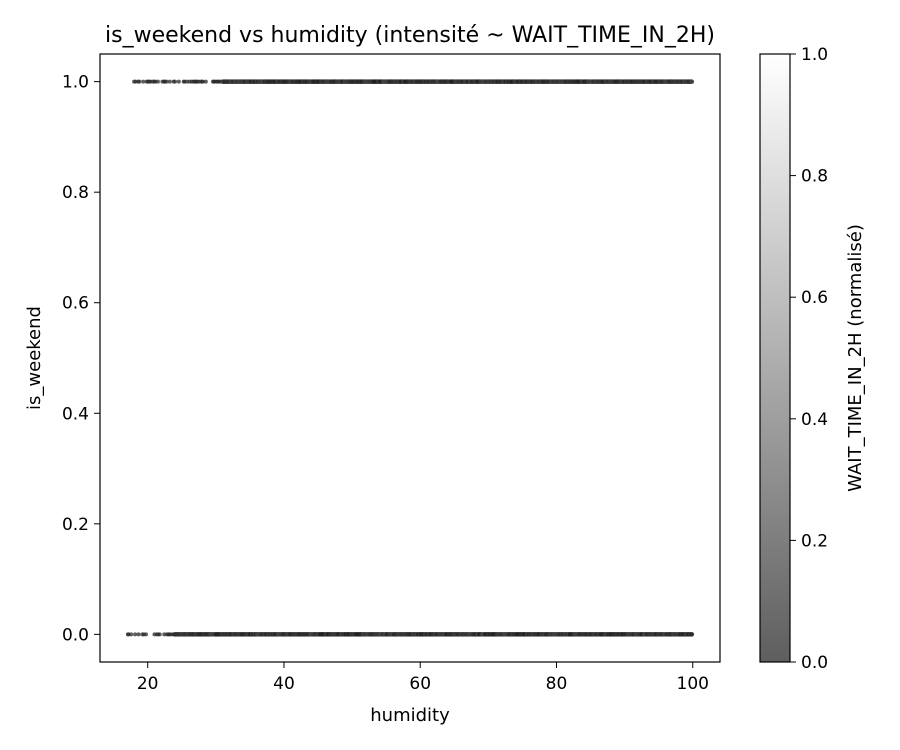 The width and height of the screenshot is (900, 750). What do you see at coordinates (775, 358) in the screenshot?
I see `colorbar` at bounding box center [775, 358].